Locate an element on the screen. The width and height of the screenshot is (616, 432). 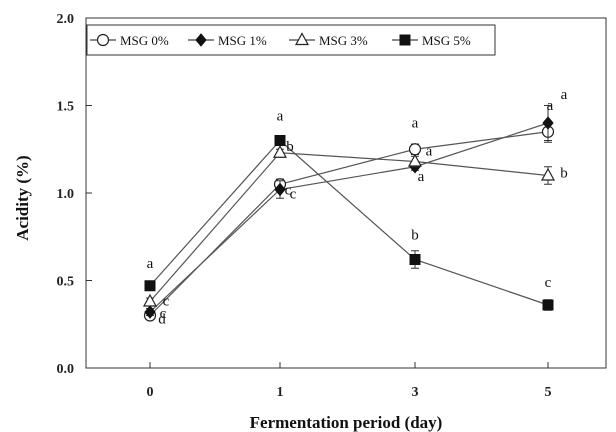
y-tick-labels: 0.0 0.5 1.0 1.5 2.0 is located at coordinates (66, 194).